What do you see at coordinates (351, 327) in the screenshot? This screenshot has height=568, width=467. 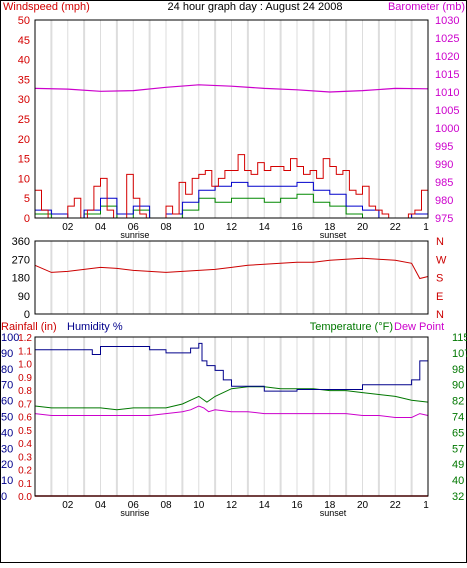 I see `temperature-axis-title: Temperature (°F)` at bounding box center [351, 327].